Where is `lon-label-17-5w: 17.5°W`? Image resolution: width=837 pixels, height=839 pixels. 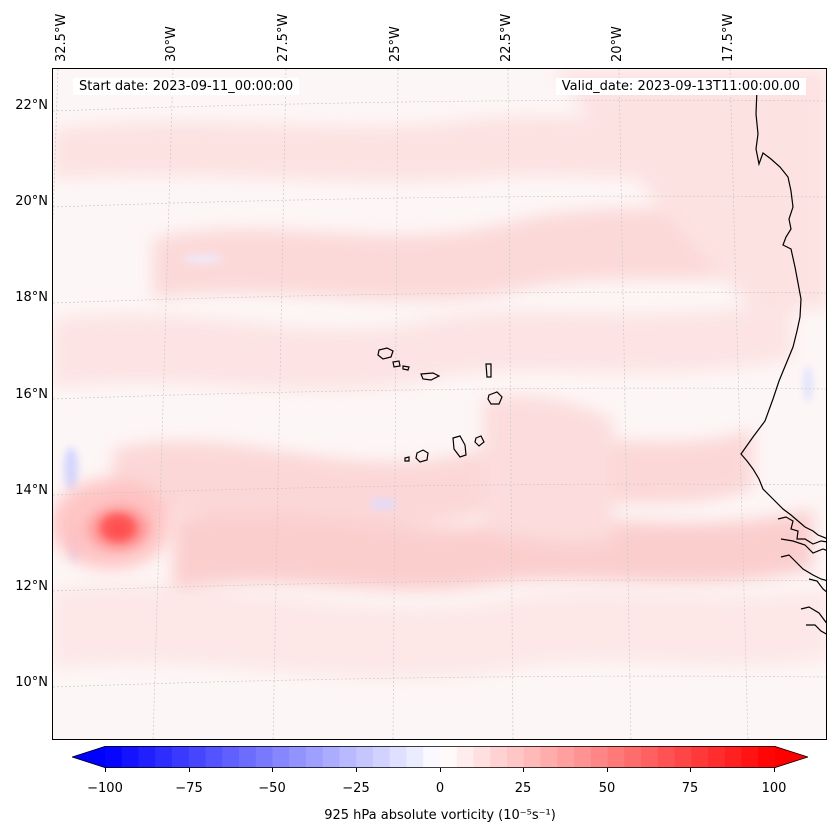 lon-label-17-5w: 17.5°W is located at coordinates (728, 37).